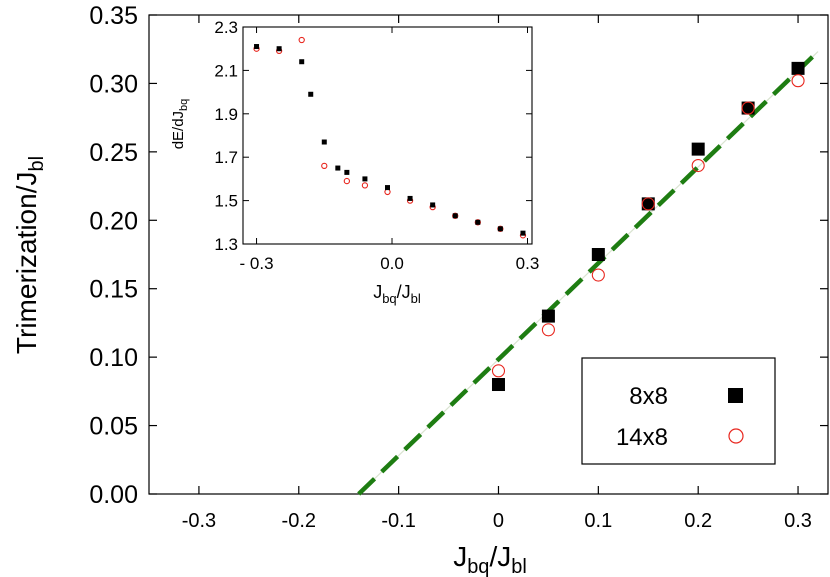 The width and height of the screenshot is (830, 577). Describe the element at coordinates (257, 263) in the screenshot. I see `inset-x-tick-label: - 0.3` at that location.